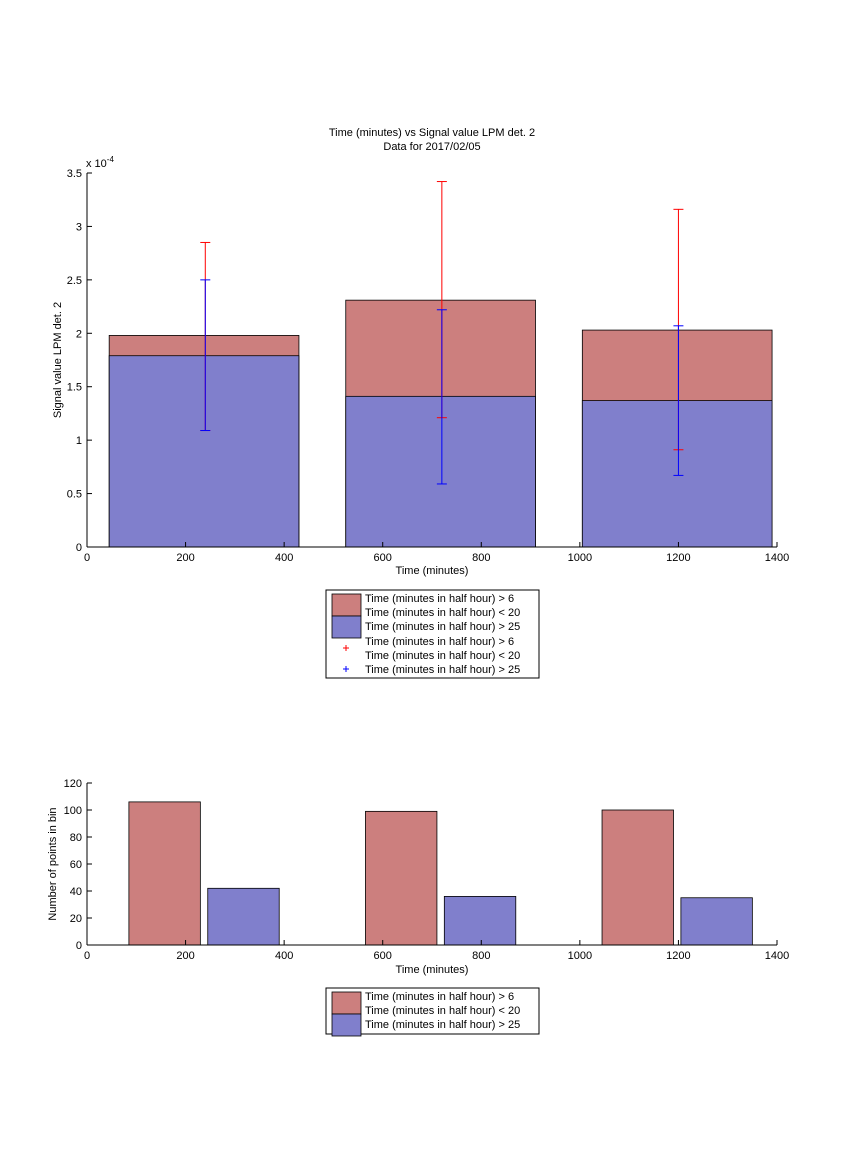 The width and height of the screenshot is (864, 1152). I want to click on bottom-y-tick-label: 20, so click(76, 919).